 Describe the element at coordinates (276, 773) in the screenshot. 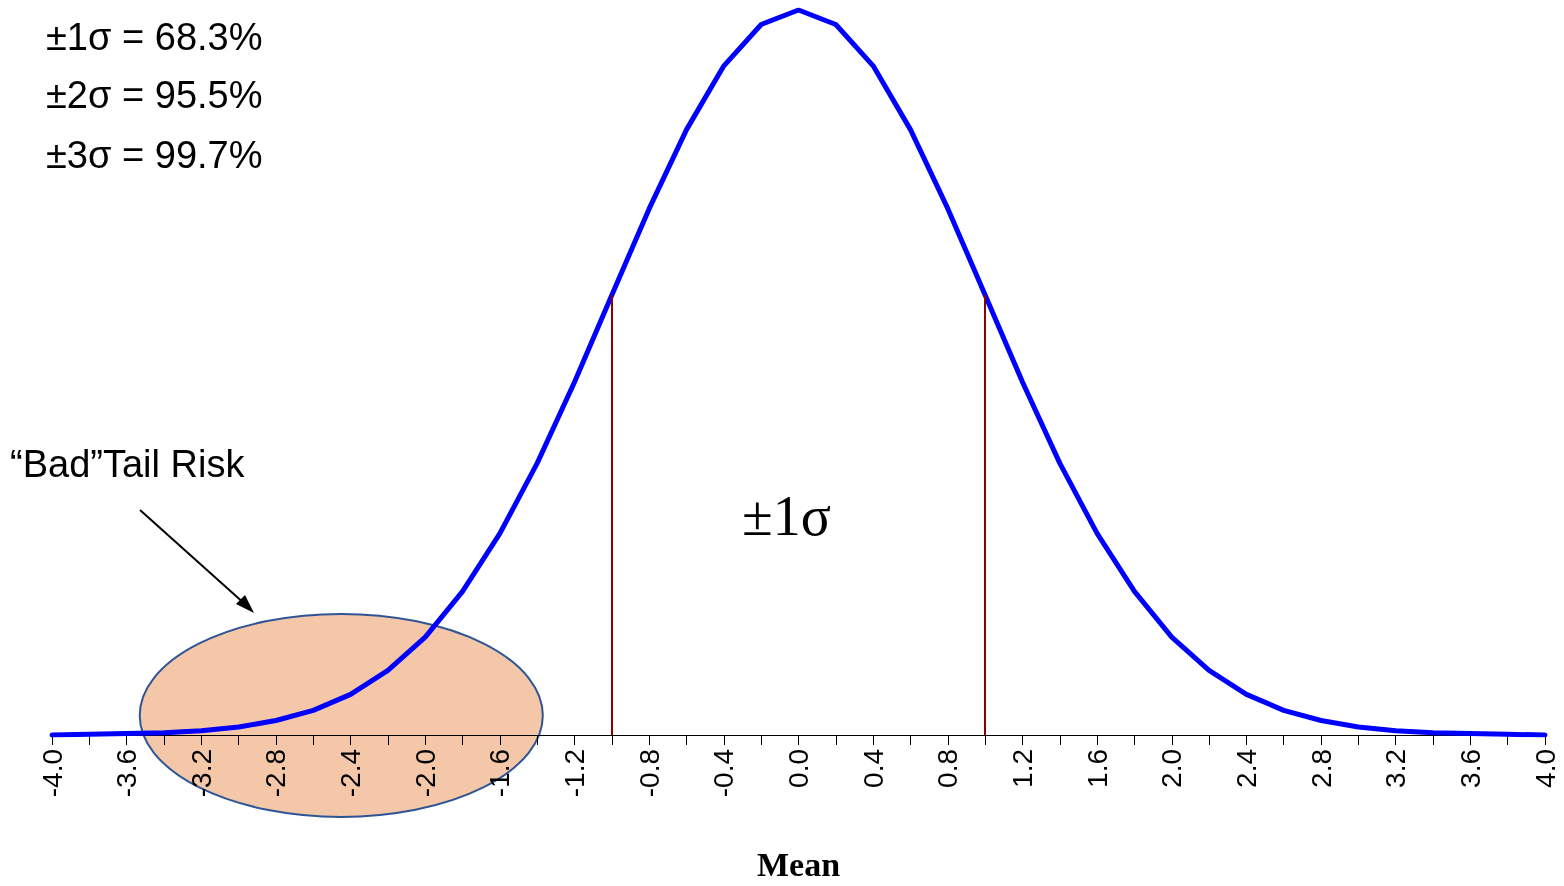

I see `x-tick-label: -2.8` at that location.